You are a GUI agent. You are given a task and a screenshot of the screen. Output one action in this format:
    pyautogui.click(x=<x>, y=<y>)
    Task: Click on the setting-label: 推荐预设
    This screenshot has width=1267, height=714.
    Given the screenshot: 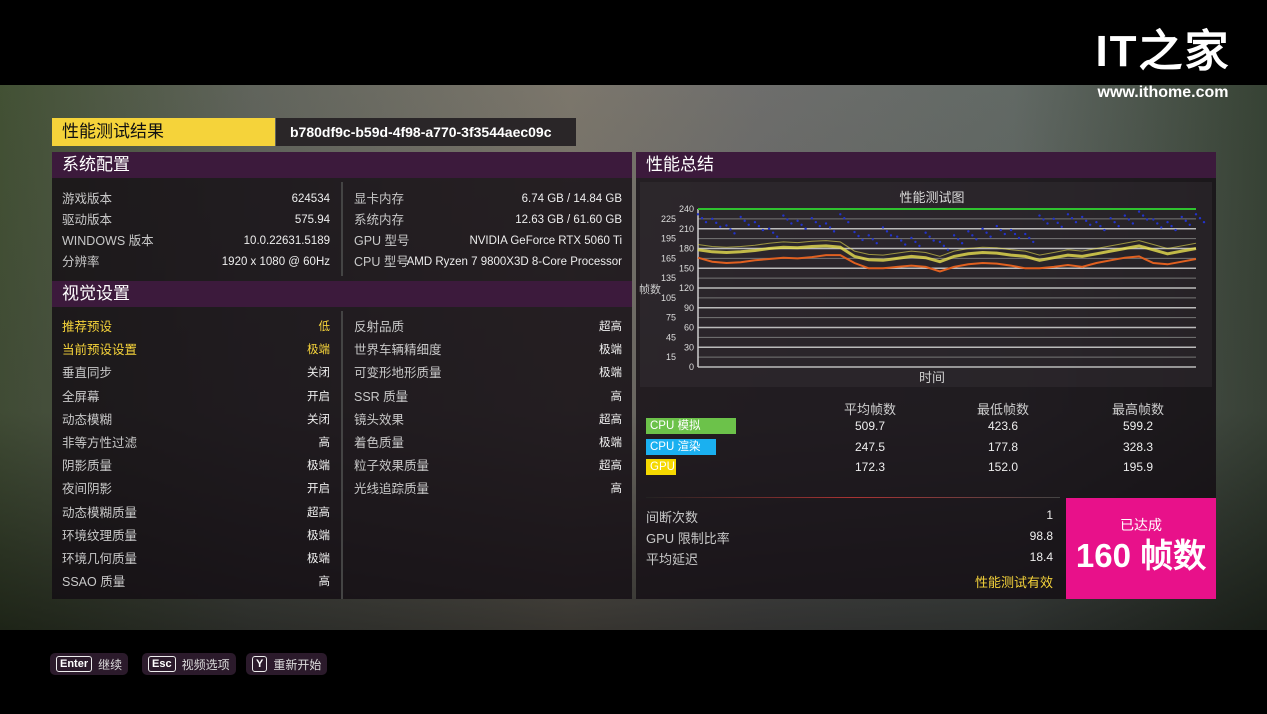 What is the action you would take?
    pyautogui.click(x=87, y=327)
    